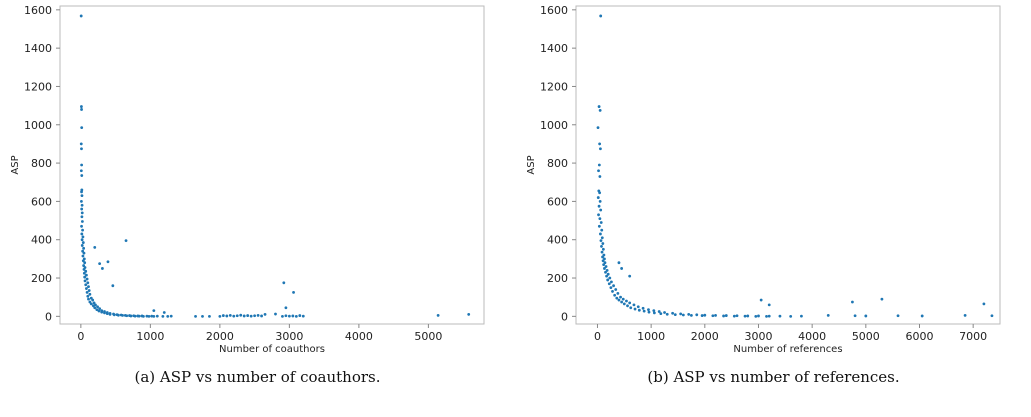  What do you see at coordinates (220, 336) in the screenshot?
I see `x-tick-label: 2000` at bounding box center [220, 336].